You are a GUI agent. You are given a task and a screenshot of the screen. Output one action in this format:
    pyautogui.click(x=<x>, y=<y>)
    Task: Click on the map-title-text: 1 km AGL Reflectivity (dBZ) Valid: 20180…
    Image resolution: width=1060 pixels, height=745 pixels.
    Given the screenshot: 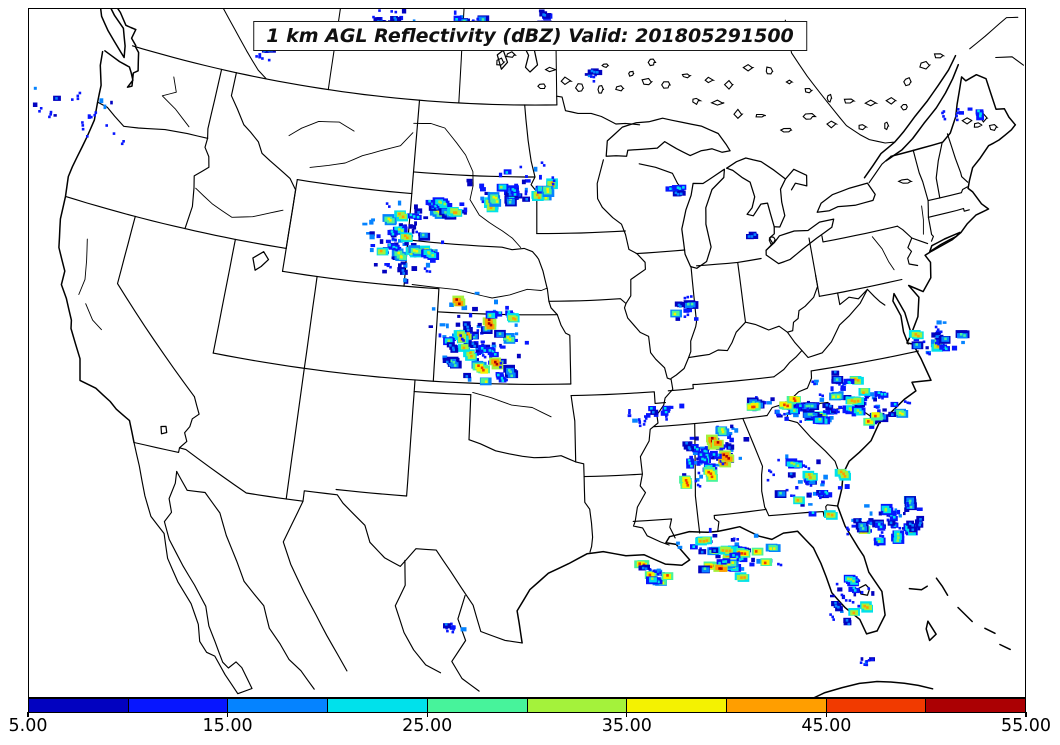 What is the action you would take?
    pyautogui.click(x=530, y=36)
    